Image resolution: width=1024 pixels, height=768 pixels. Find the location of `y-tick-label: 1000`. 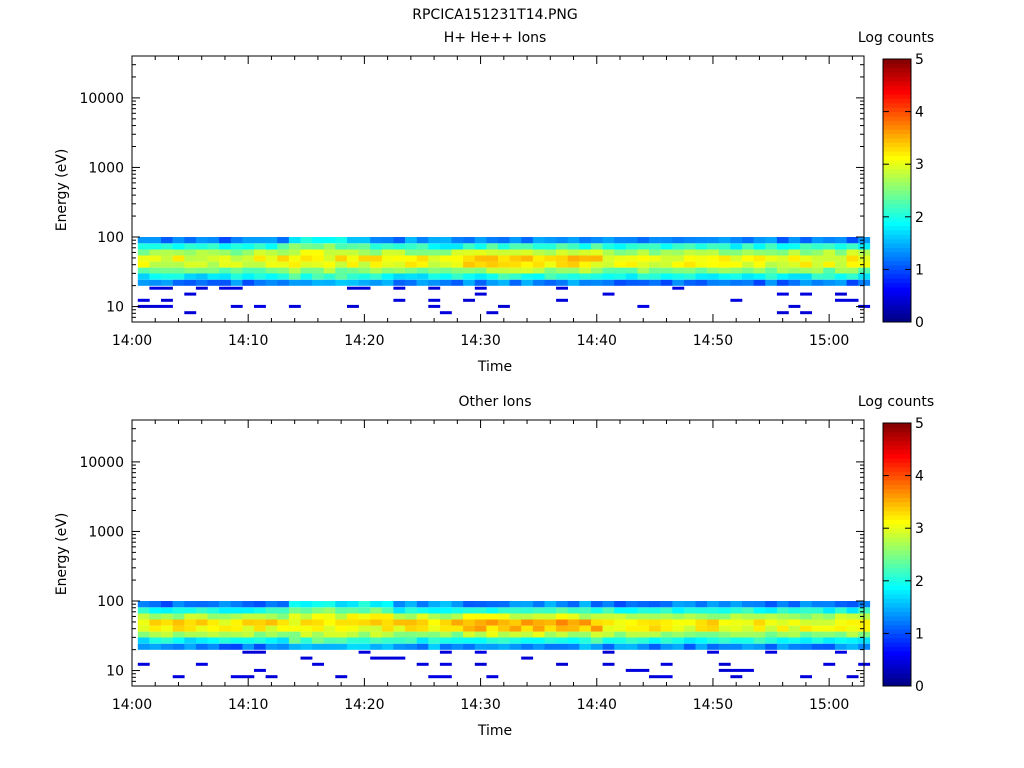

y-tick-label: 1000 is located at coordinates (106, 168).